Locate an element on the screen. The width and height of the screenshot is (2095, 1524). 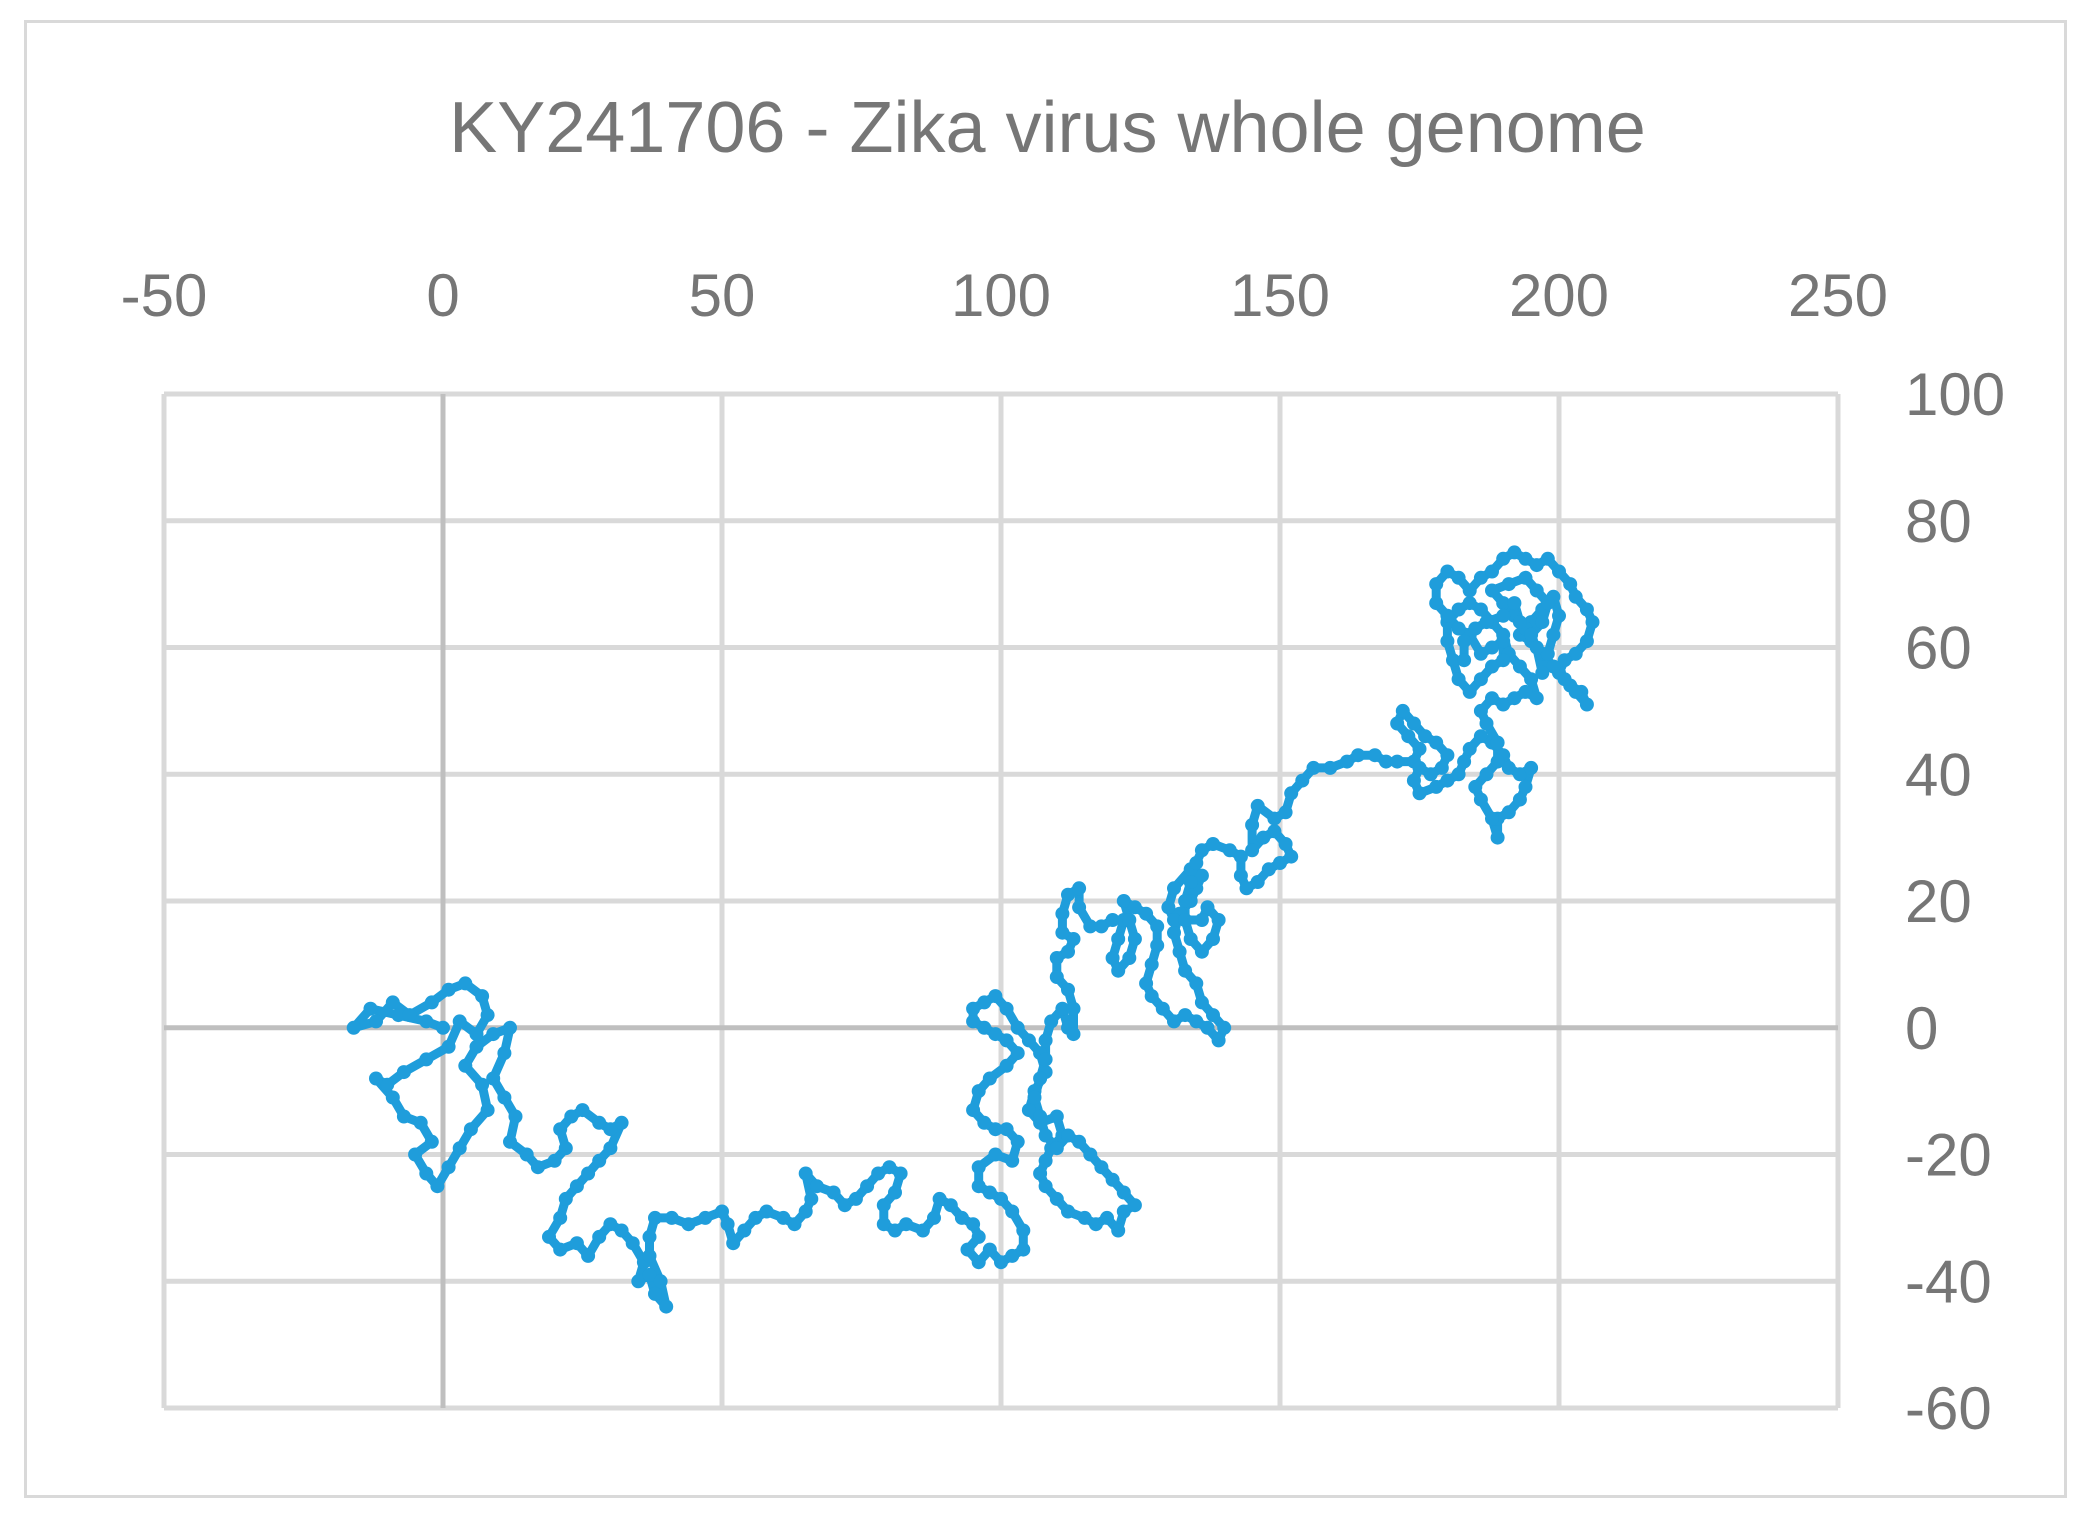
y-tick-label: 40 is located at coordinates (1938, 774).